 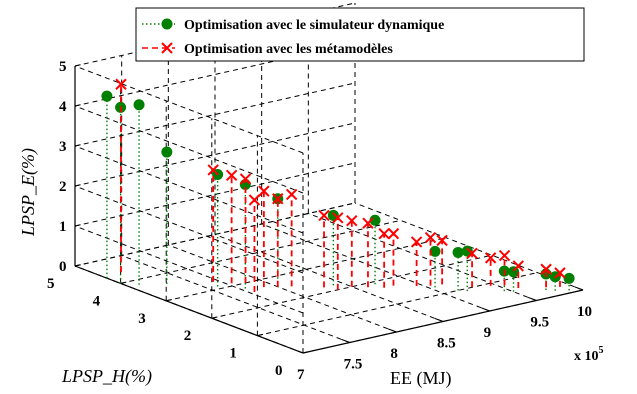 What do you see at coordinates (394, 354) in the screenshot?
I see `x-tick-label: 8` at bounding box center [394, 354].